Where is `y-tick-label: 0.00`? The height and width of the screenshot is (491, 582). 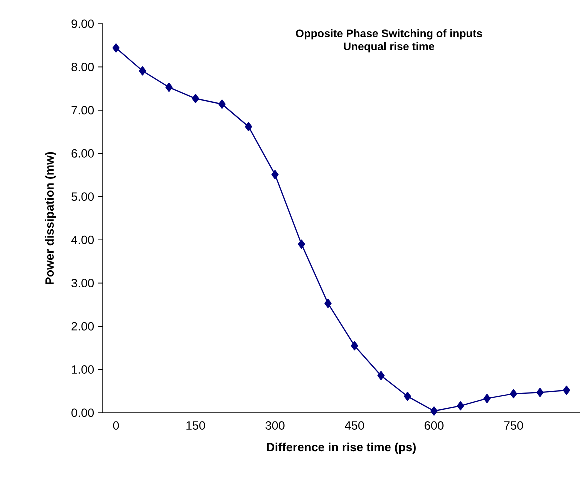
y-tick-label: 0.00 is located at coordinates (83, 413).